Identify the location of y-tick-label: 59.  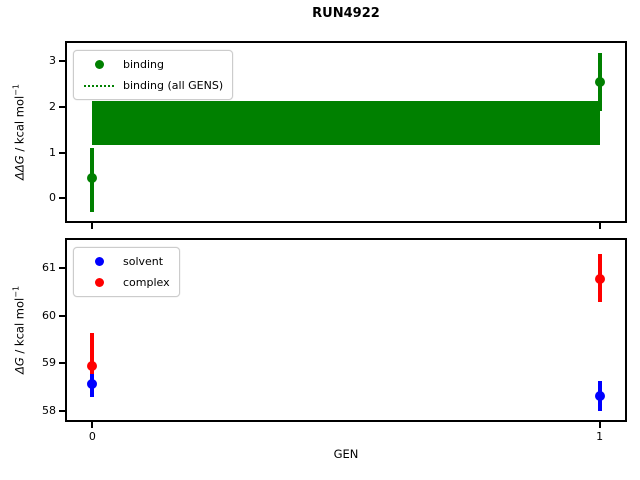
(49, 363).